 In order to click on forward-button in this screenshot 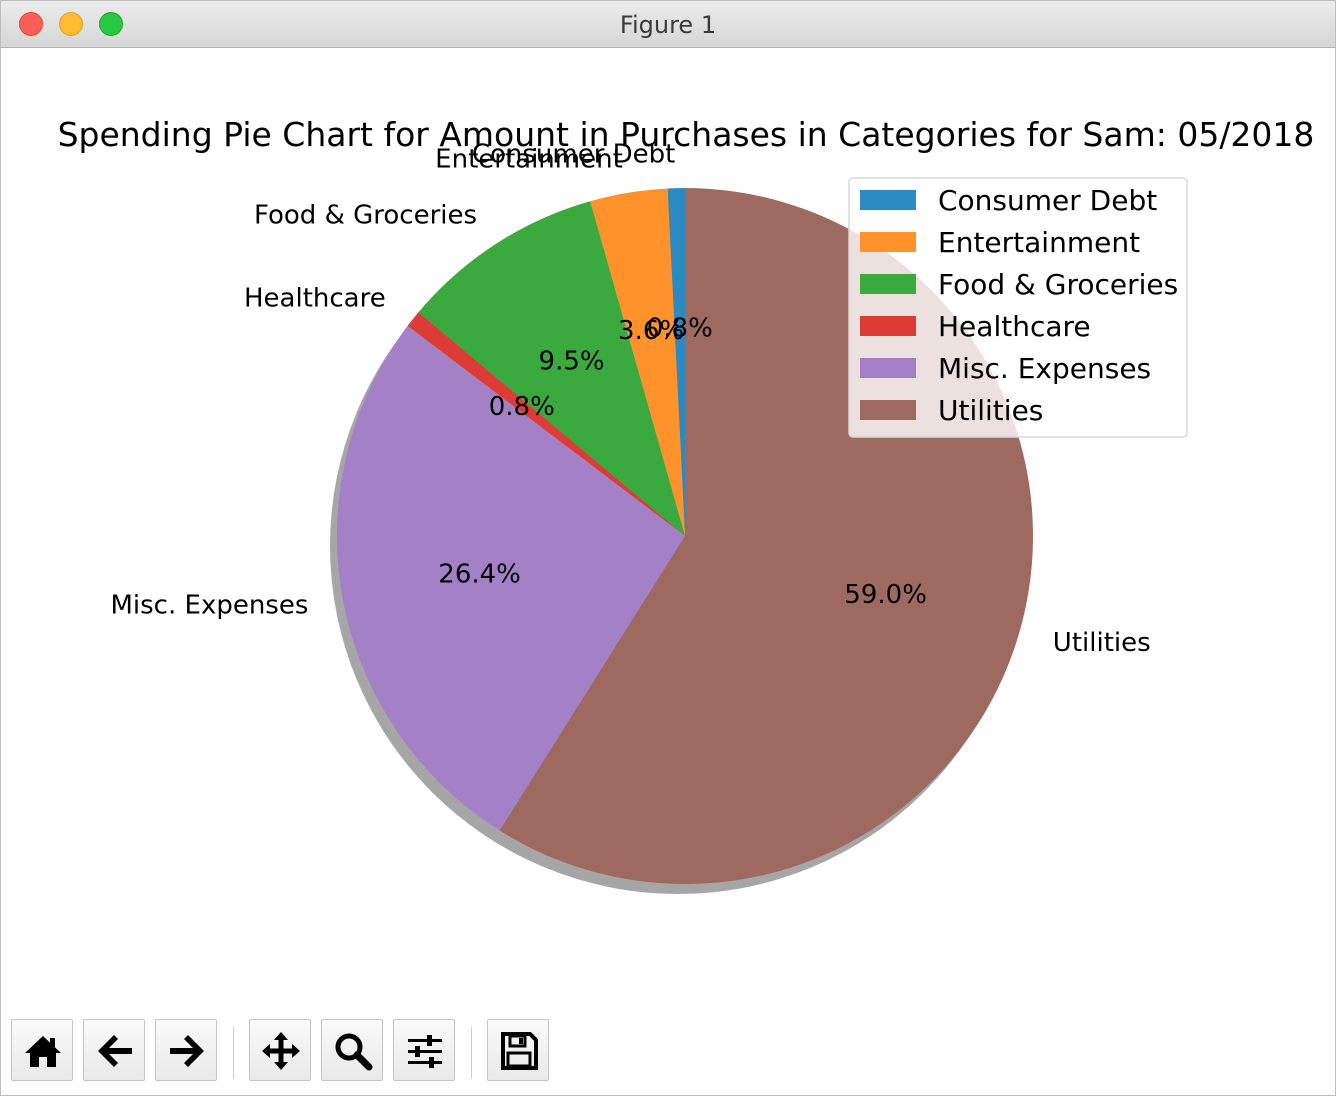, I will do `click(186, 1050)`.